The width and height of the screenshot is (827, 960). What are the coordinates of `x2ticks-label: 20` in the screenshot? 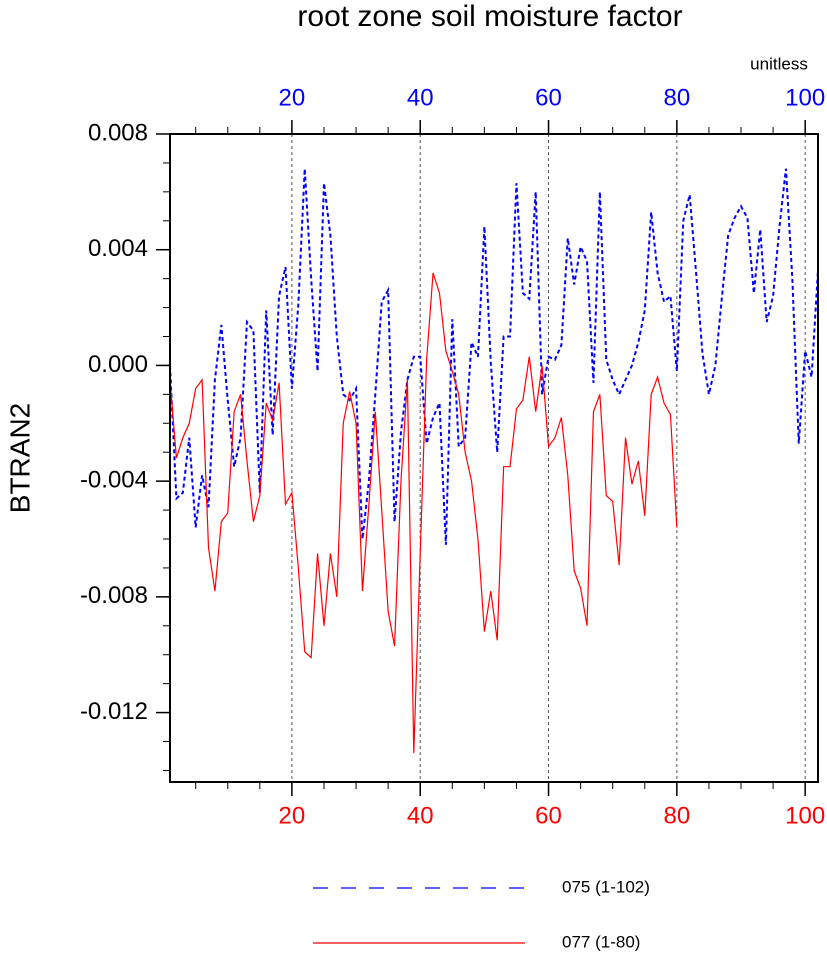 It's located at (292, 97).